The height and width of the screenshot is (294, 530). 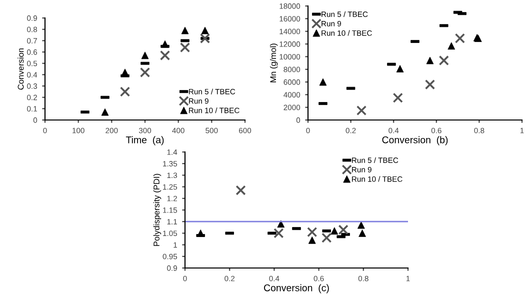 What do you see at coordinates (415, 141) in the screenshot?
I see `x-axis-title: Conversion (b)` at bounding box center [415, 141].